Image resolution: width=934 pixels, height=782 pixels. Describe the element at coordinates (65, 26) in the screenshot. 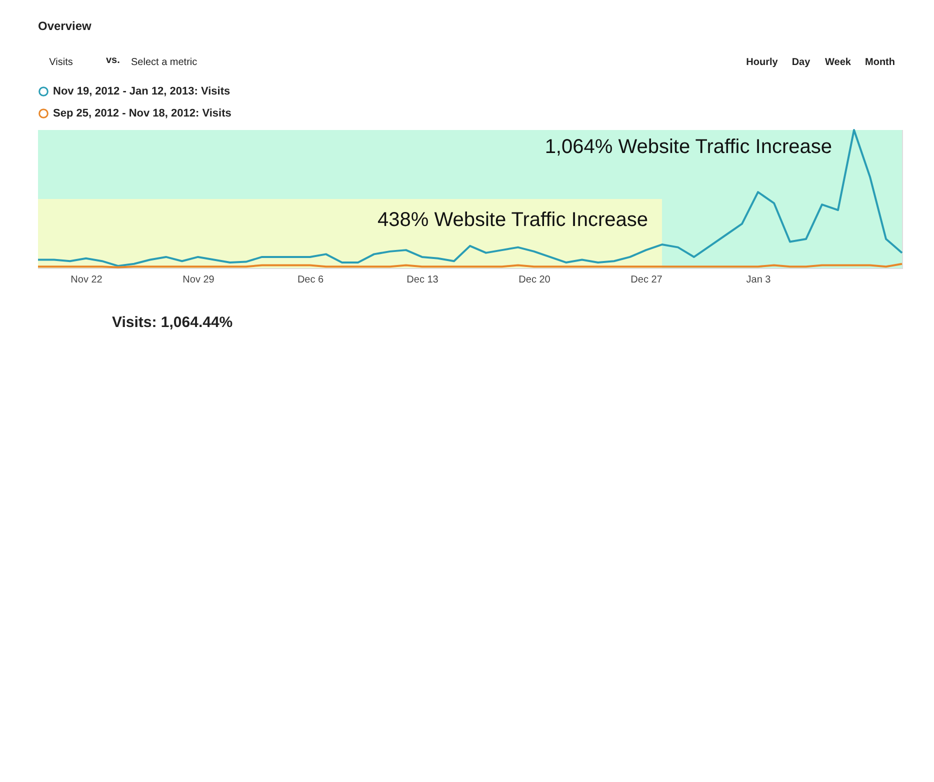

I see `text: Overview` at that location.